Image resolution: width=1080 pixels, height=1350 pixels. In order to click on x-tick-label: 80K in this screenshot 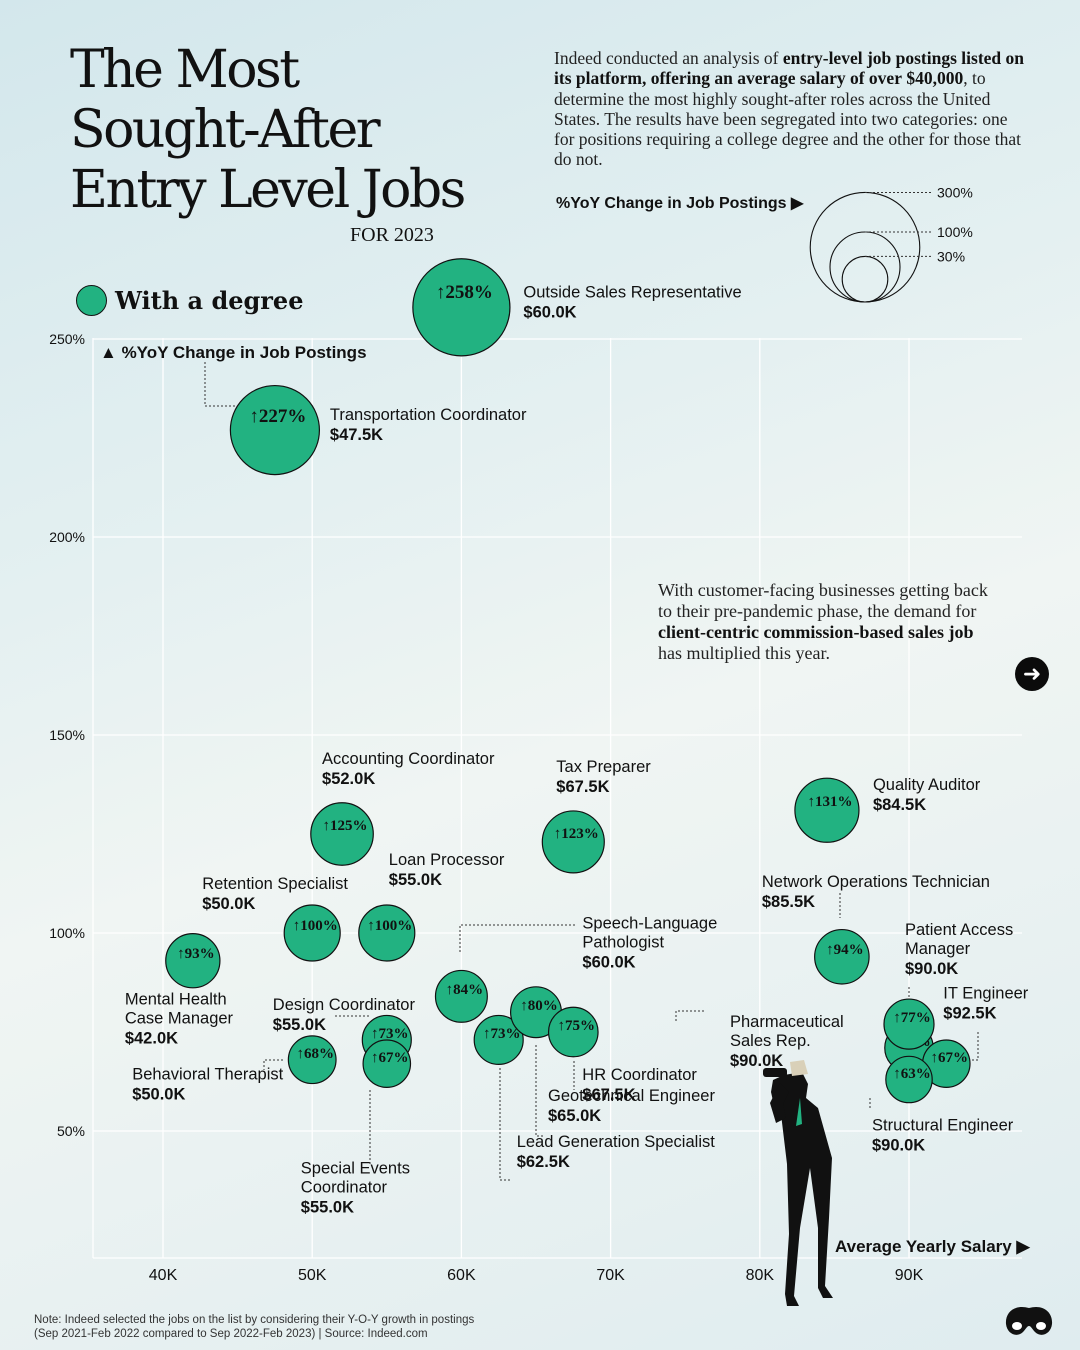, I will do `click(760, 1275)`.